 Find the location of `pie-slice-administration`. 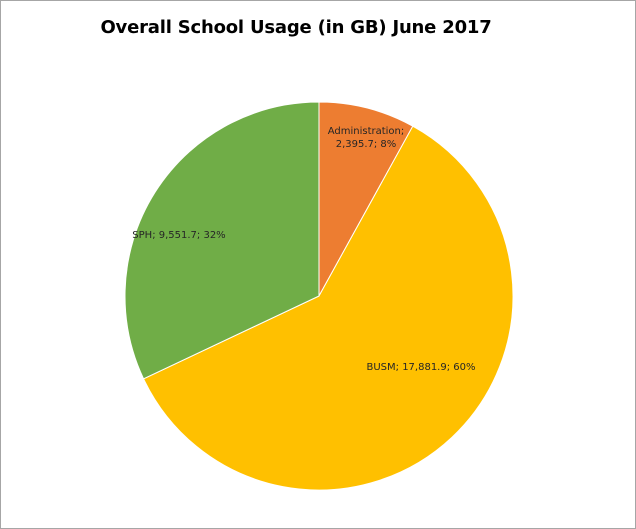

pie-slice-administration is located at coordinates (366, 199).